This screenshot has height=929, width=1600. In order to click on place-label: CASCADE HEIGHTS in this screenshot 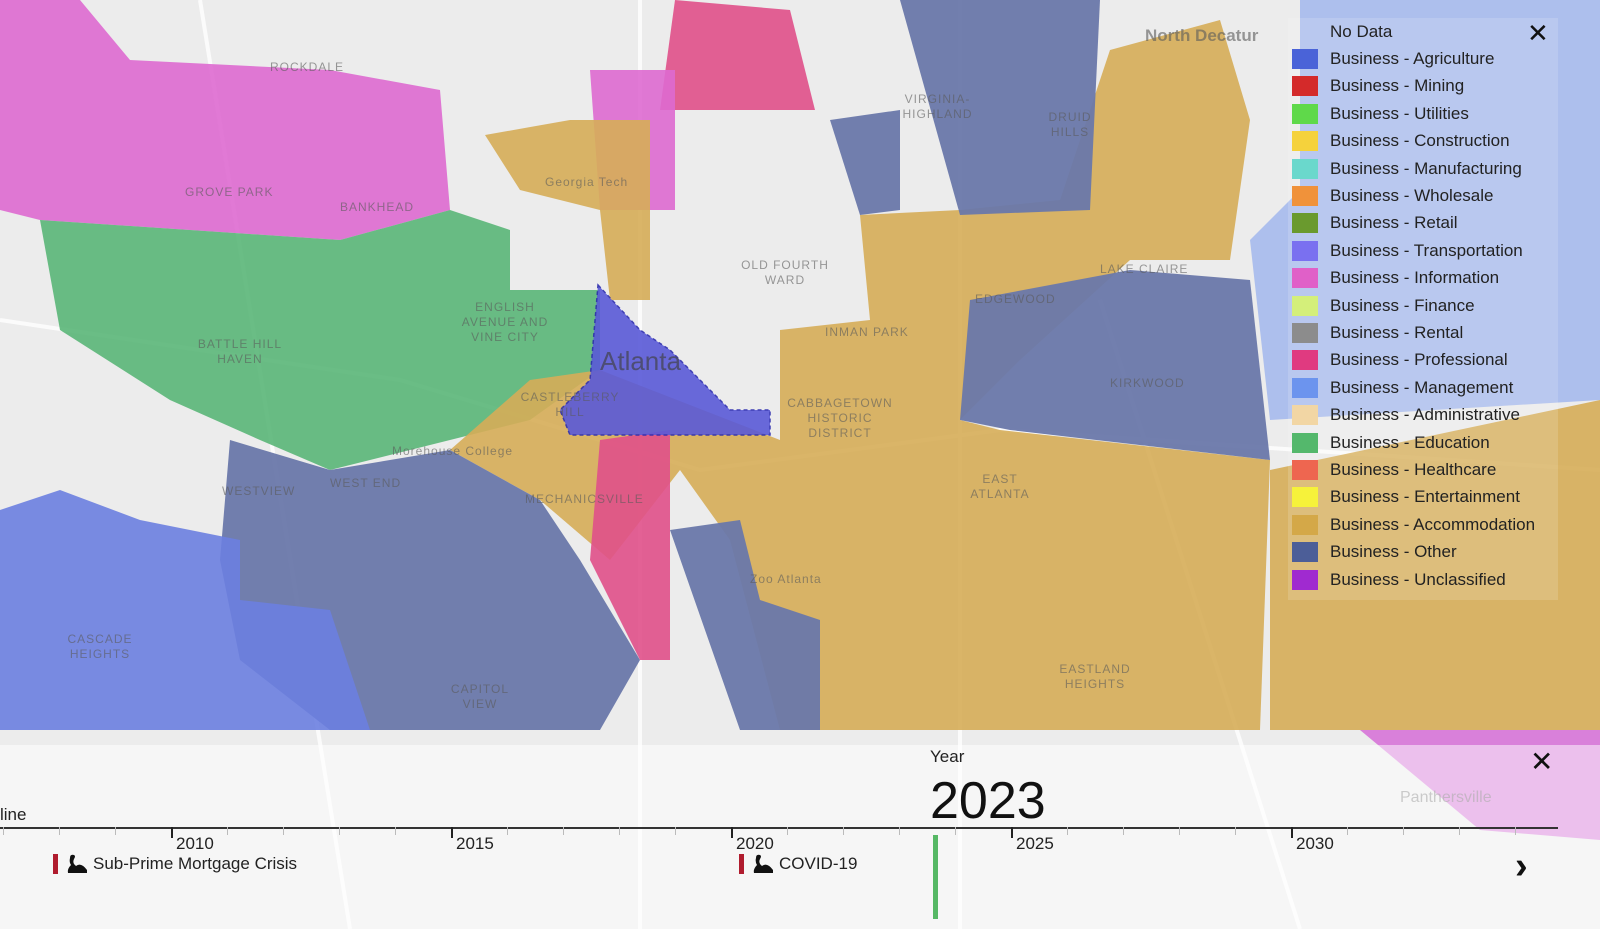, I will do `click(100, 646)`.